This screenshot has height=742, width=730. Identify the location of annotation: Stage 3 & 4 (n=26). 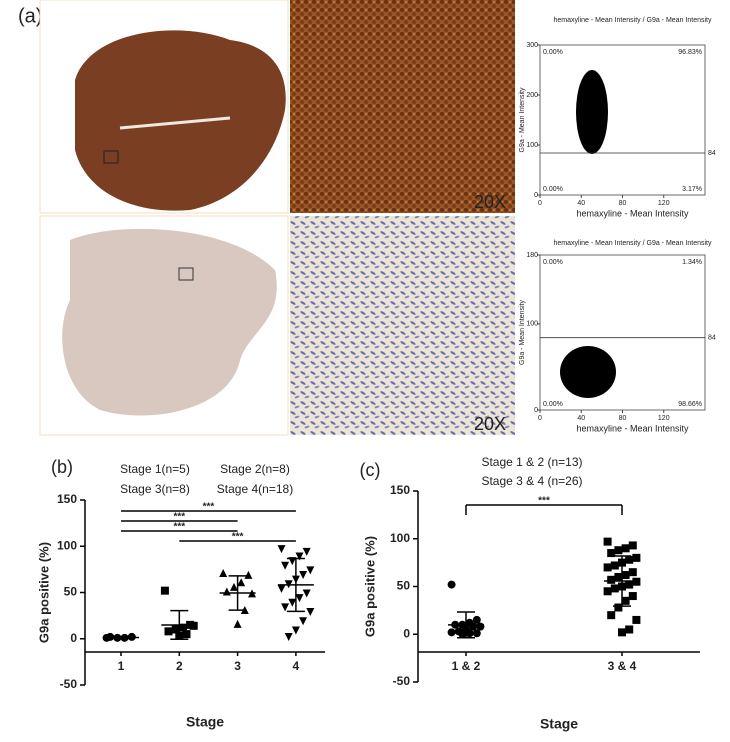
(531, 481).